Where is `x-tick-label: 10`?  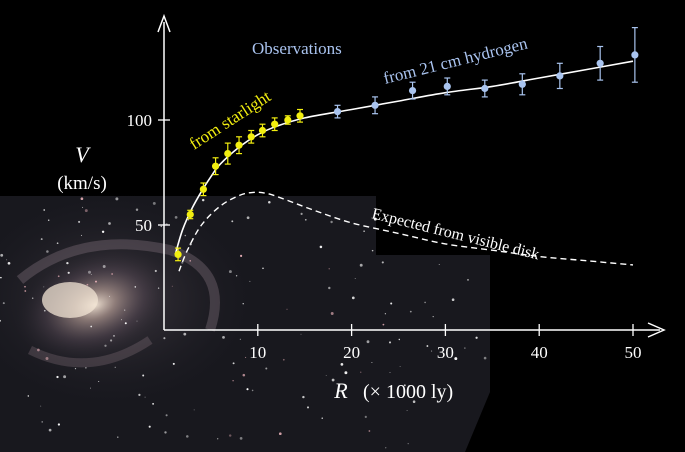
x-tick-label: 10 is located at coordinates (257, 352).